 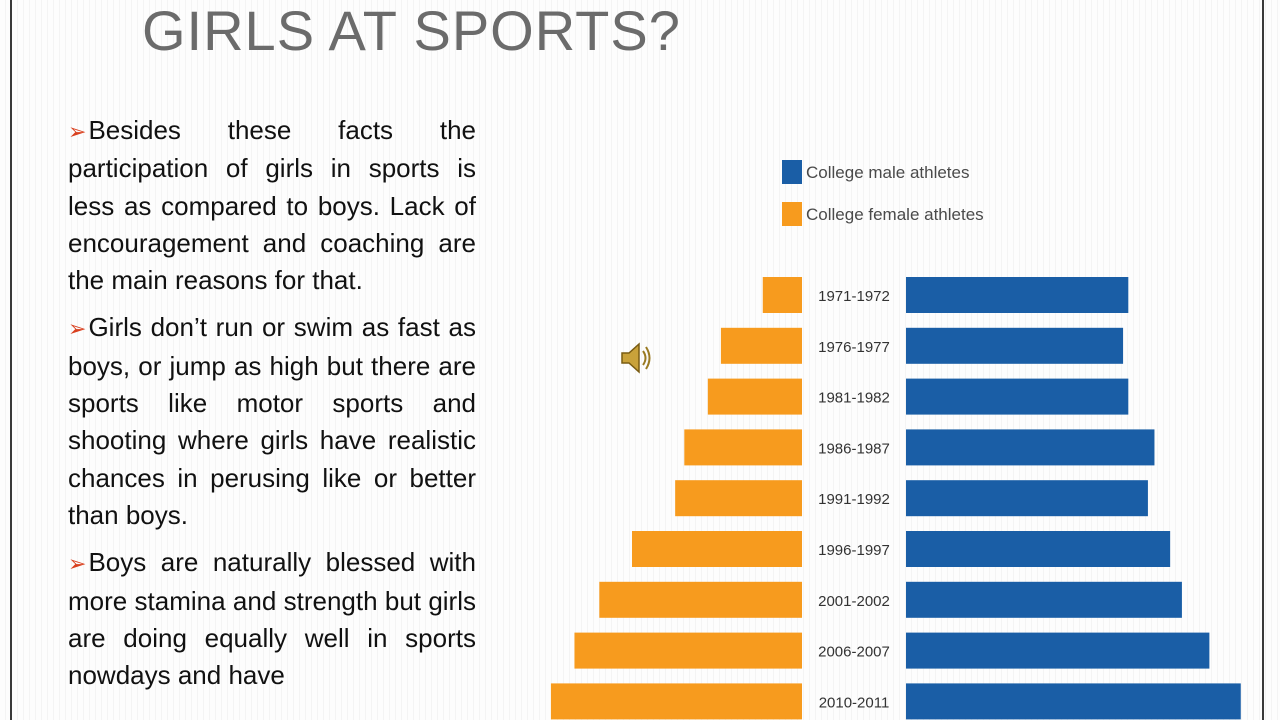 What do you see at coordinates (854, 296) in the screenshot?
I see `category-label: 1971-1972` at bounding box center [854, 296].